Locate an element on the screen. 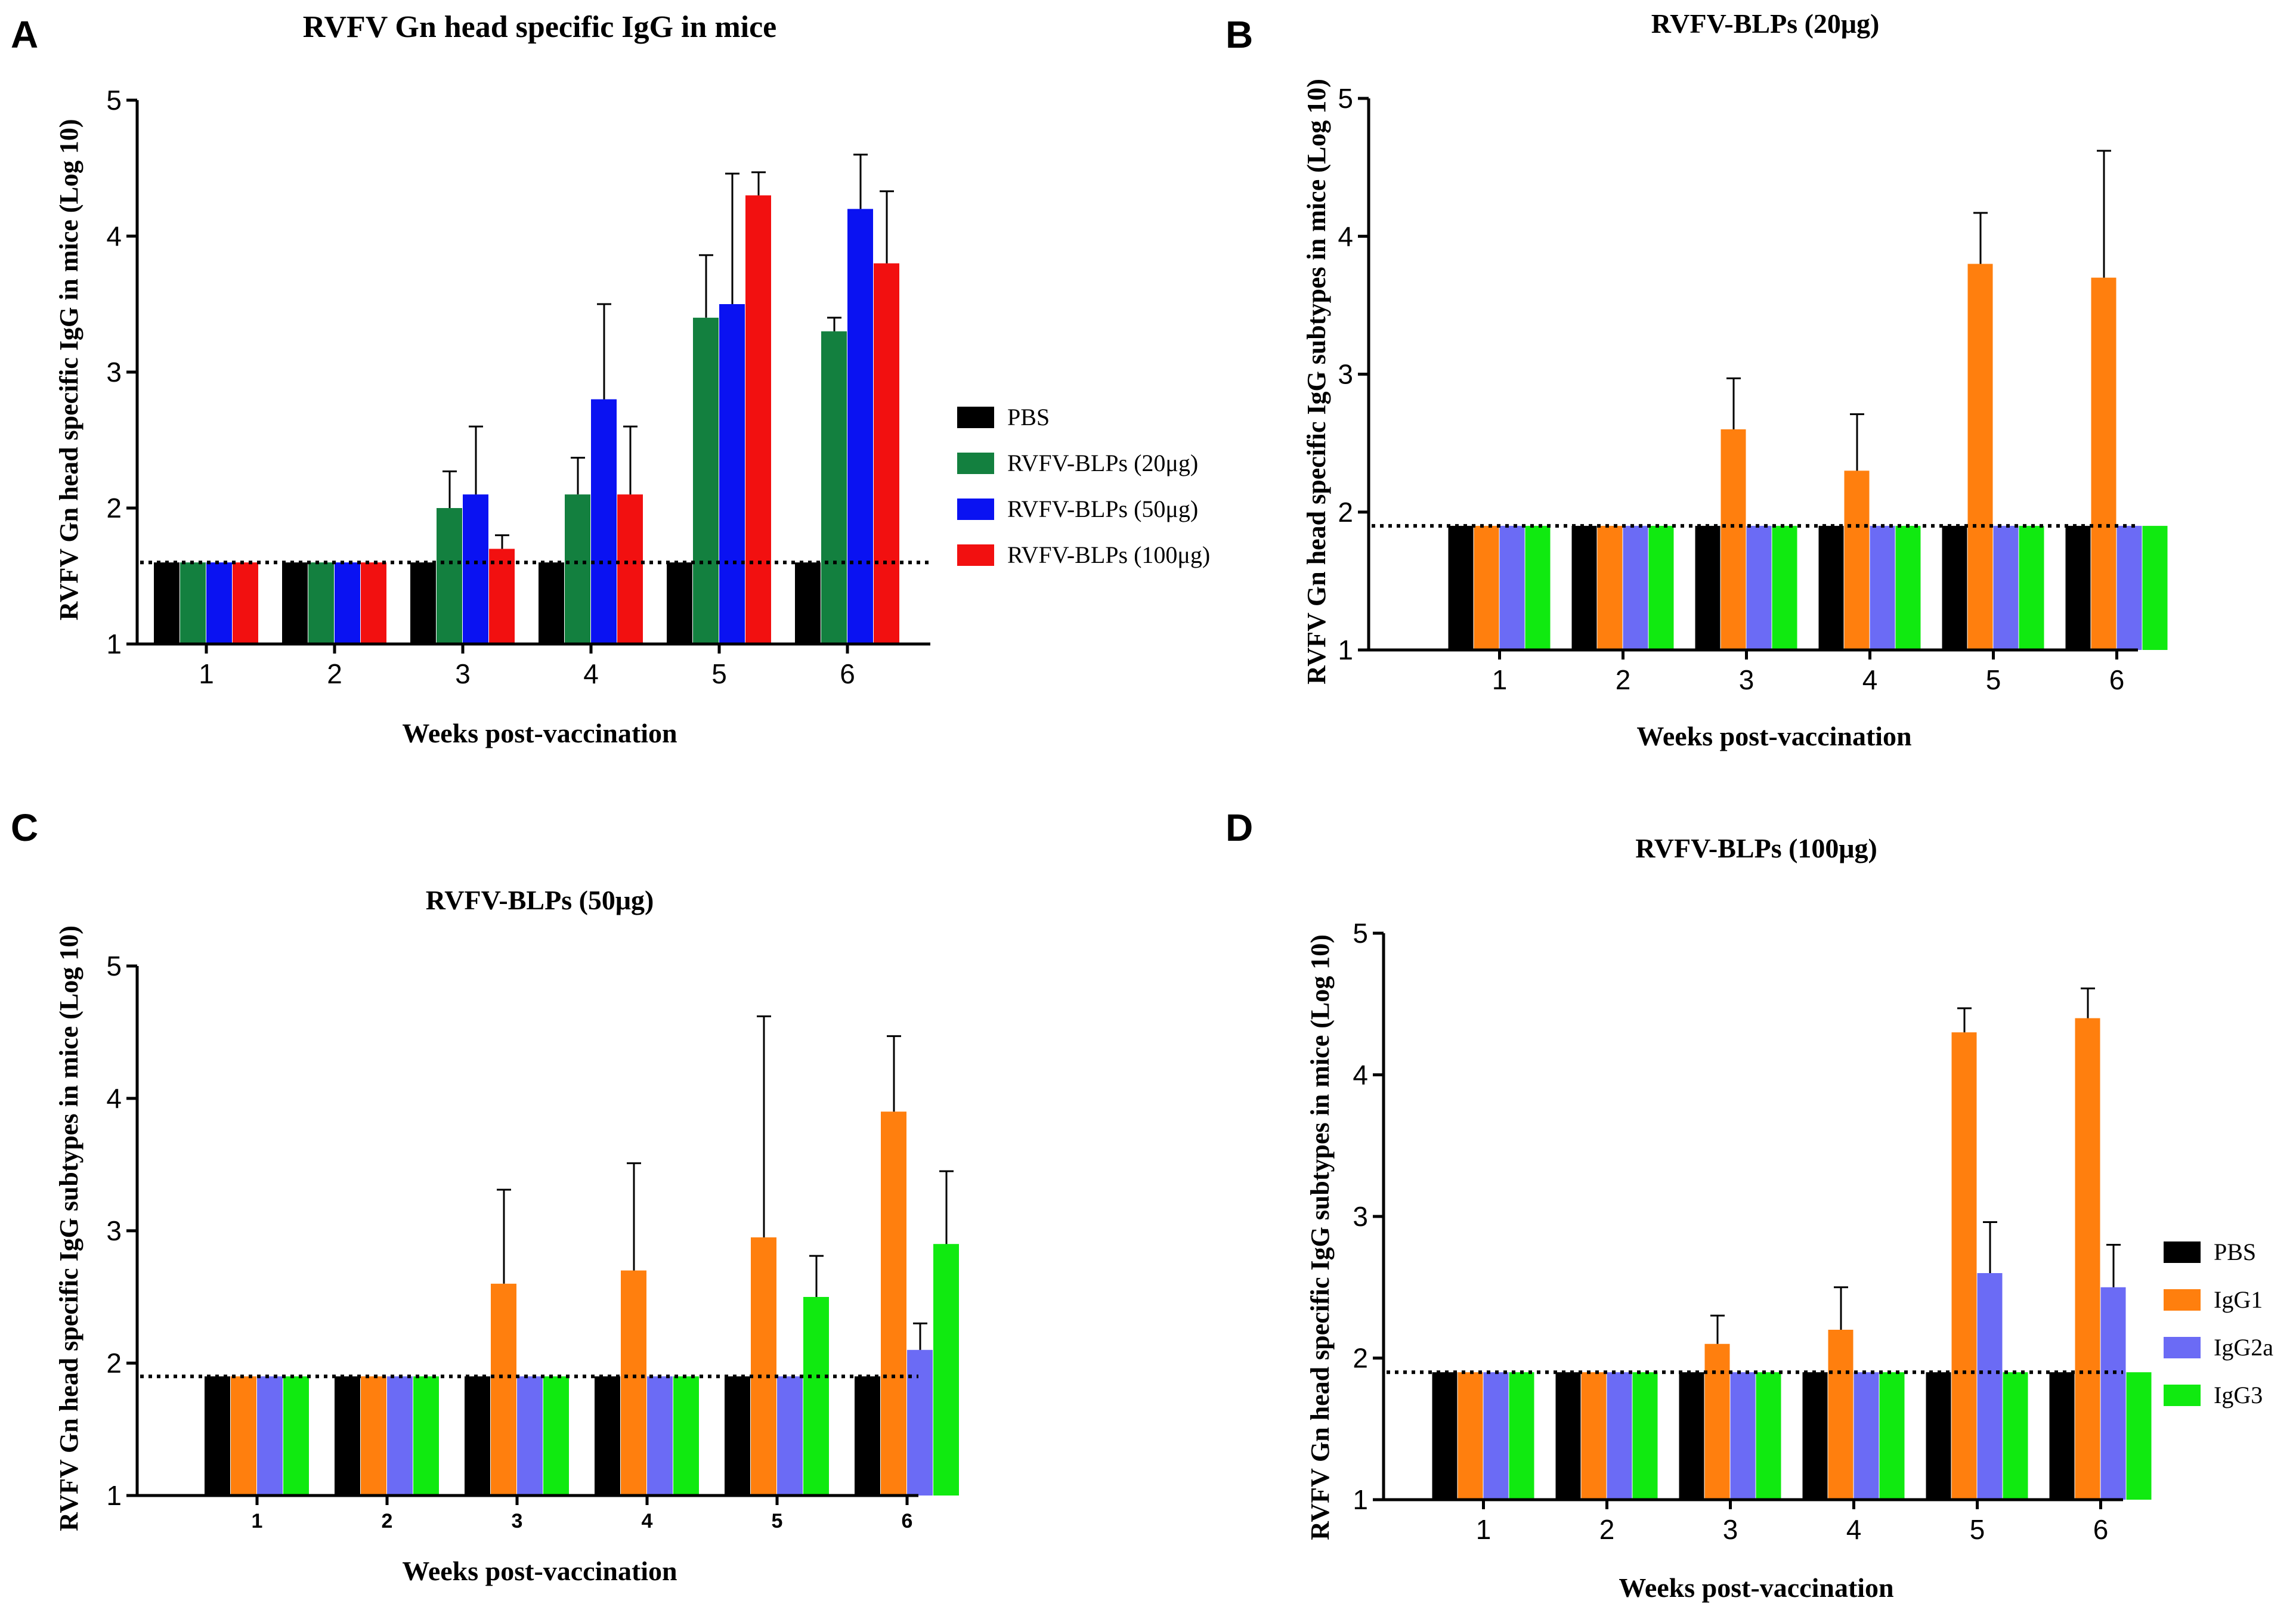  chart-title: RVFV-BLPs (20μg) is located at coordinates (1765, 24).